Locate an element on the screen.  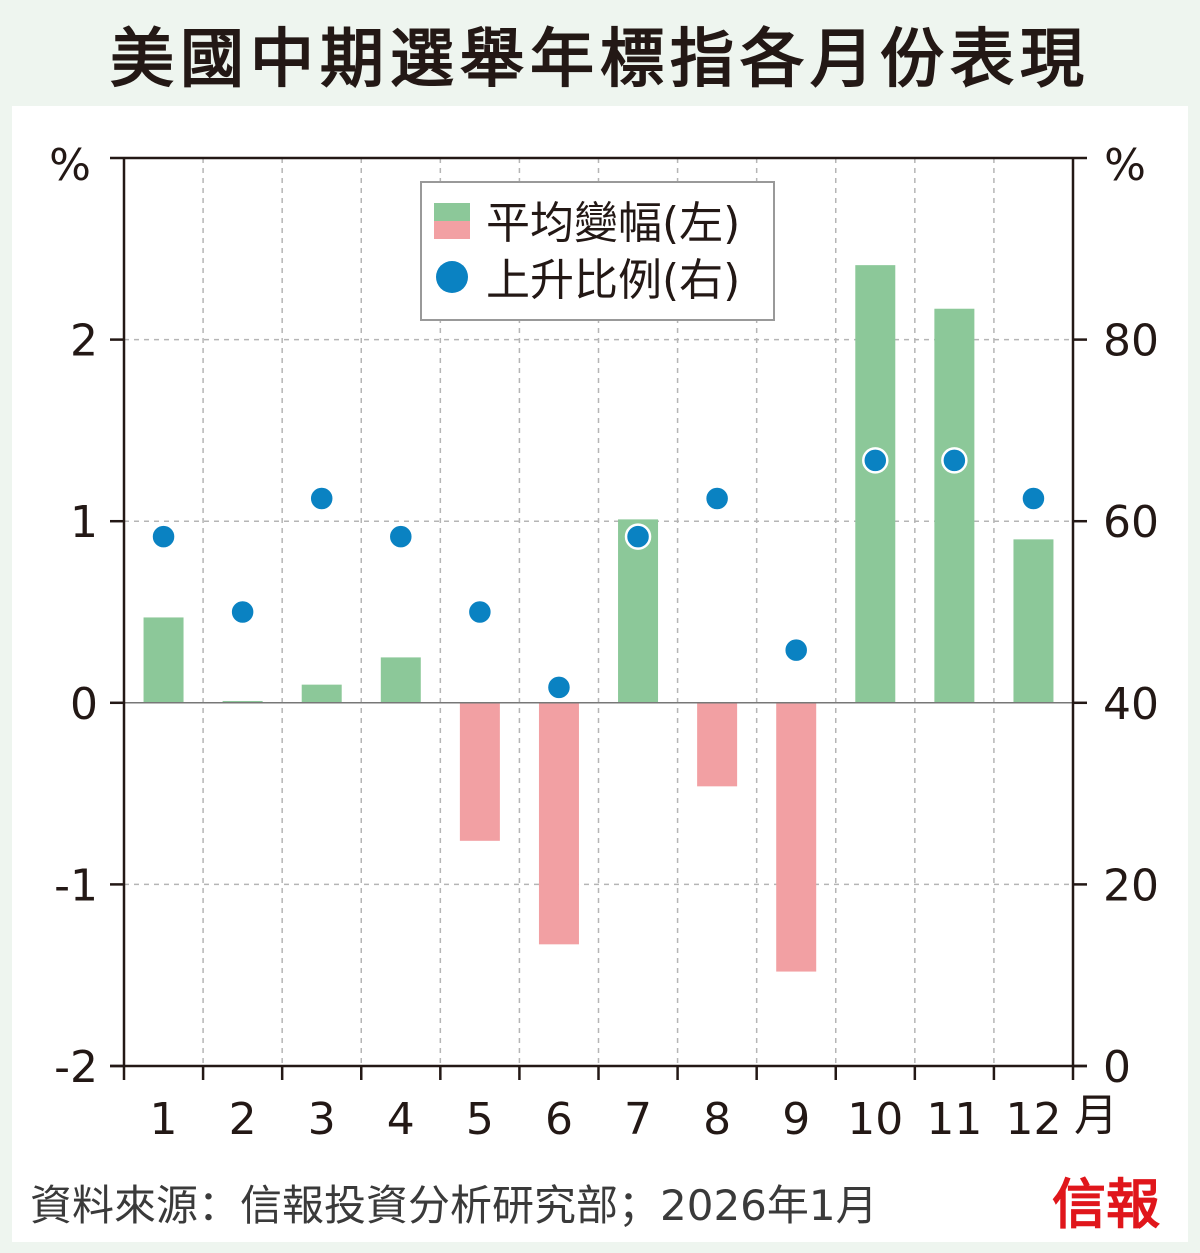
x-tick-label: 12 is located at coordinates (1033, 1119).